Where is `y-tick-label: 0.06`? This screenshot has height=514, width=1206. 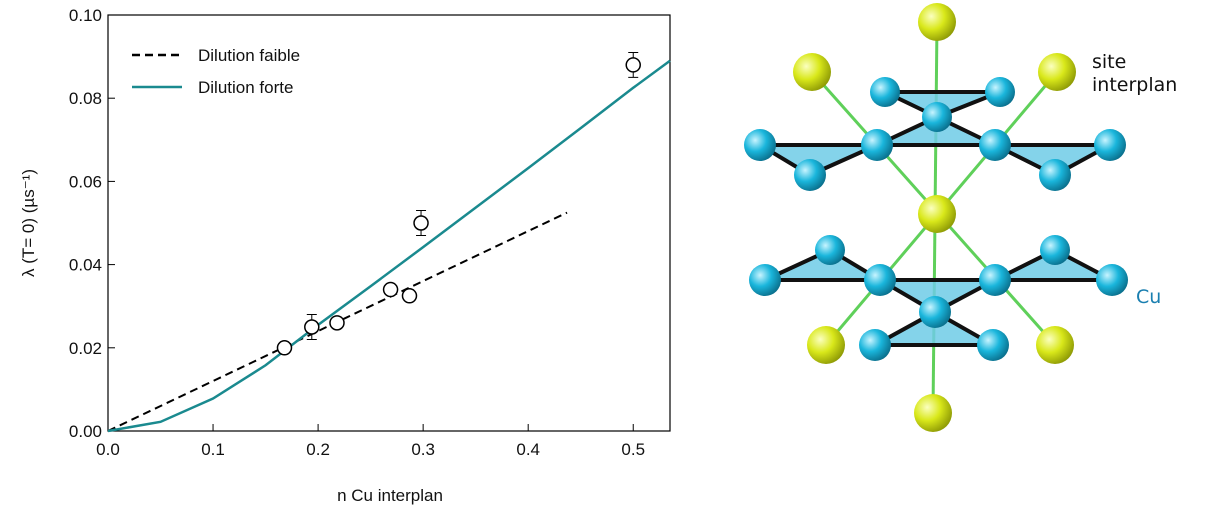 y-tick-label: 0.06 is located at coordinates (85, 181).